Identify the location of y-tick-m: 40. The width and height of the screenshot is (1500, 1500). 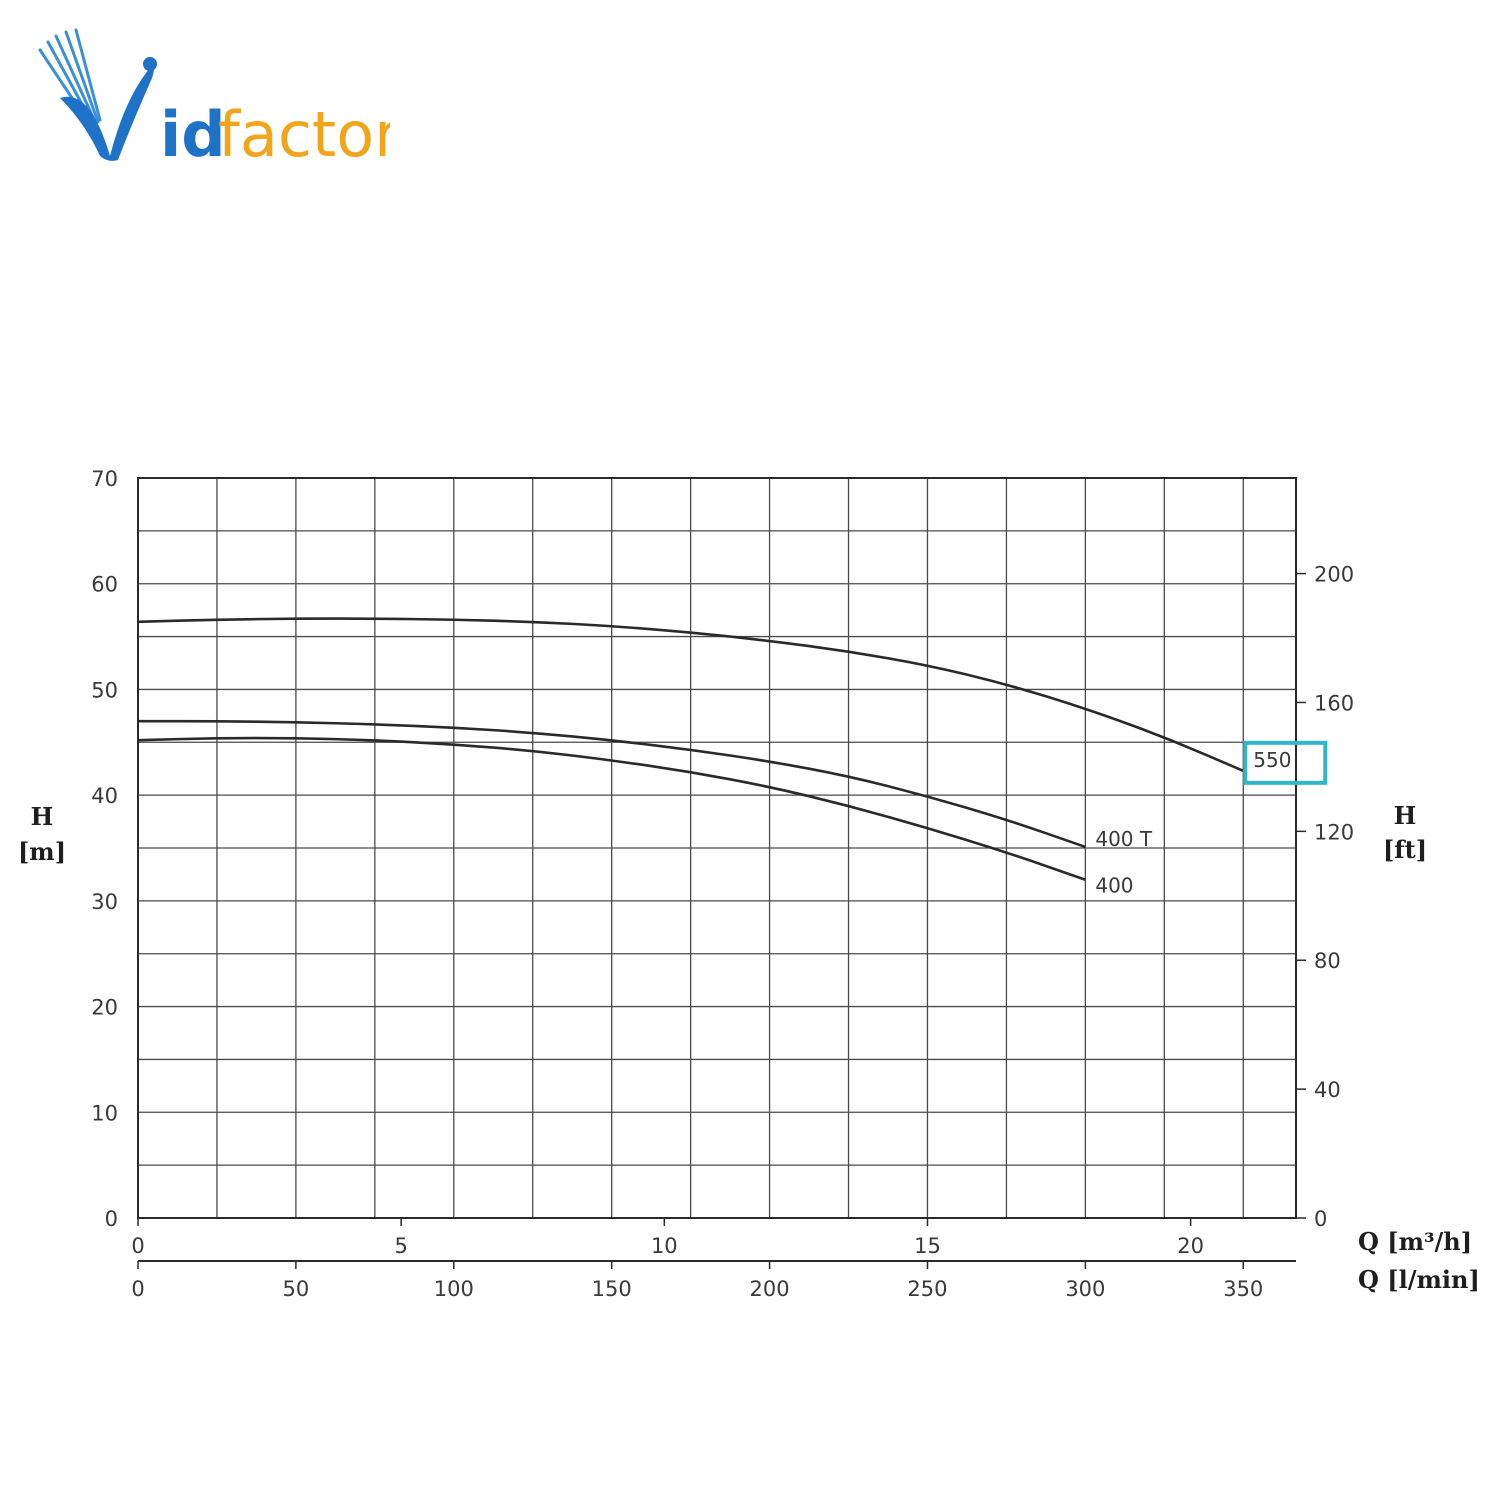
(104, 796).